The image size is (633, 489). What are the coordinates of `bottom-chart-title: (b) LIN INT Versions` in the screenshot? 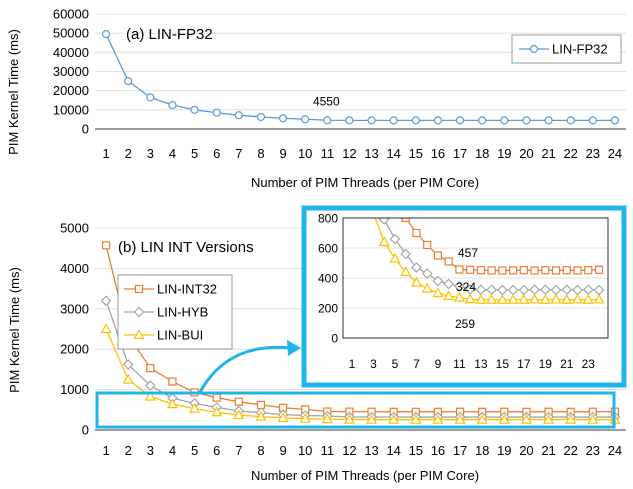 It's located at (186, 247).